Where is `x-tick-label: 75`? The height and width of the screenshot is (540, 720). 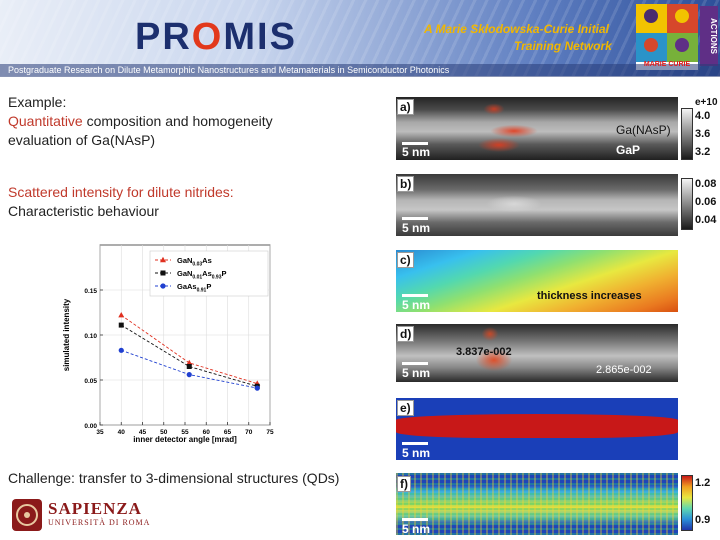 x-tick-label: 75 is located at coordinates (270, 432).